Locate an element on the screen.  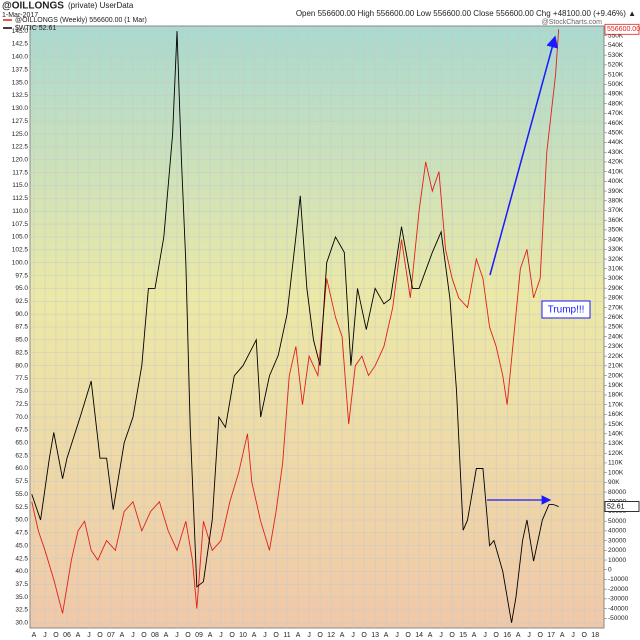
y2-tick-label: 540K is located at coordinates (616, 45).